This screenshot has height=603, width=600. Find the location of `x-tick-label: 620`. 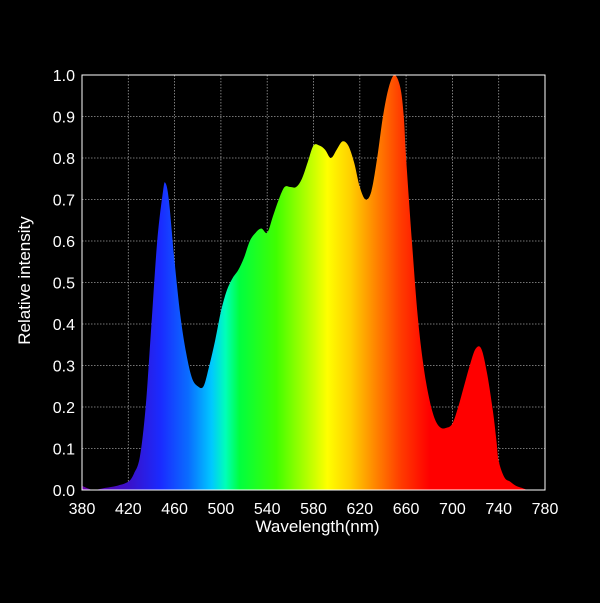

x-tick-label: 620 is located at coordinates (359, 509).